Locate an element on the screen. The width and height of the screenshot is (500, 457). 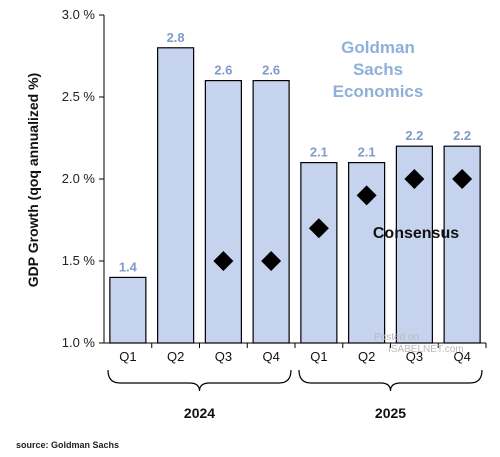
goldman-annotation: Goldman Sachs Economics is located at coordinates (378, 69).